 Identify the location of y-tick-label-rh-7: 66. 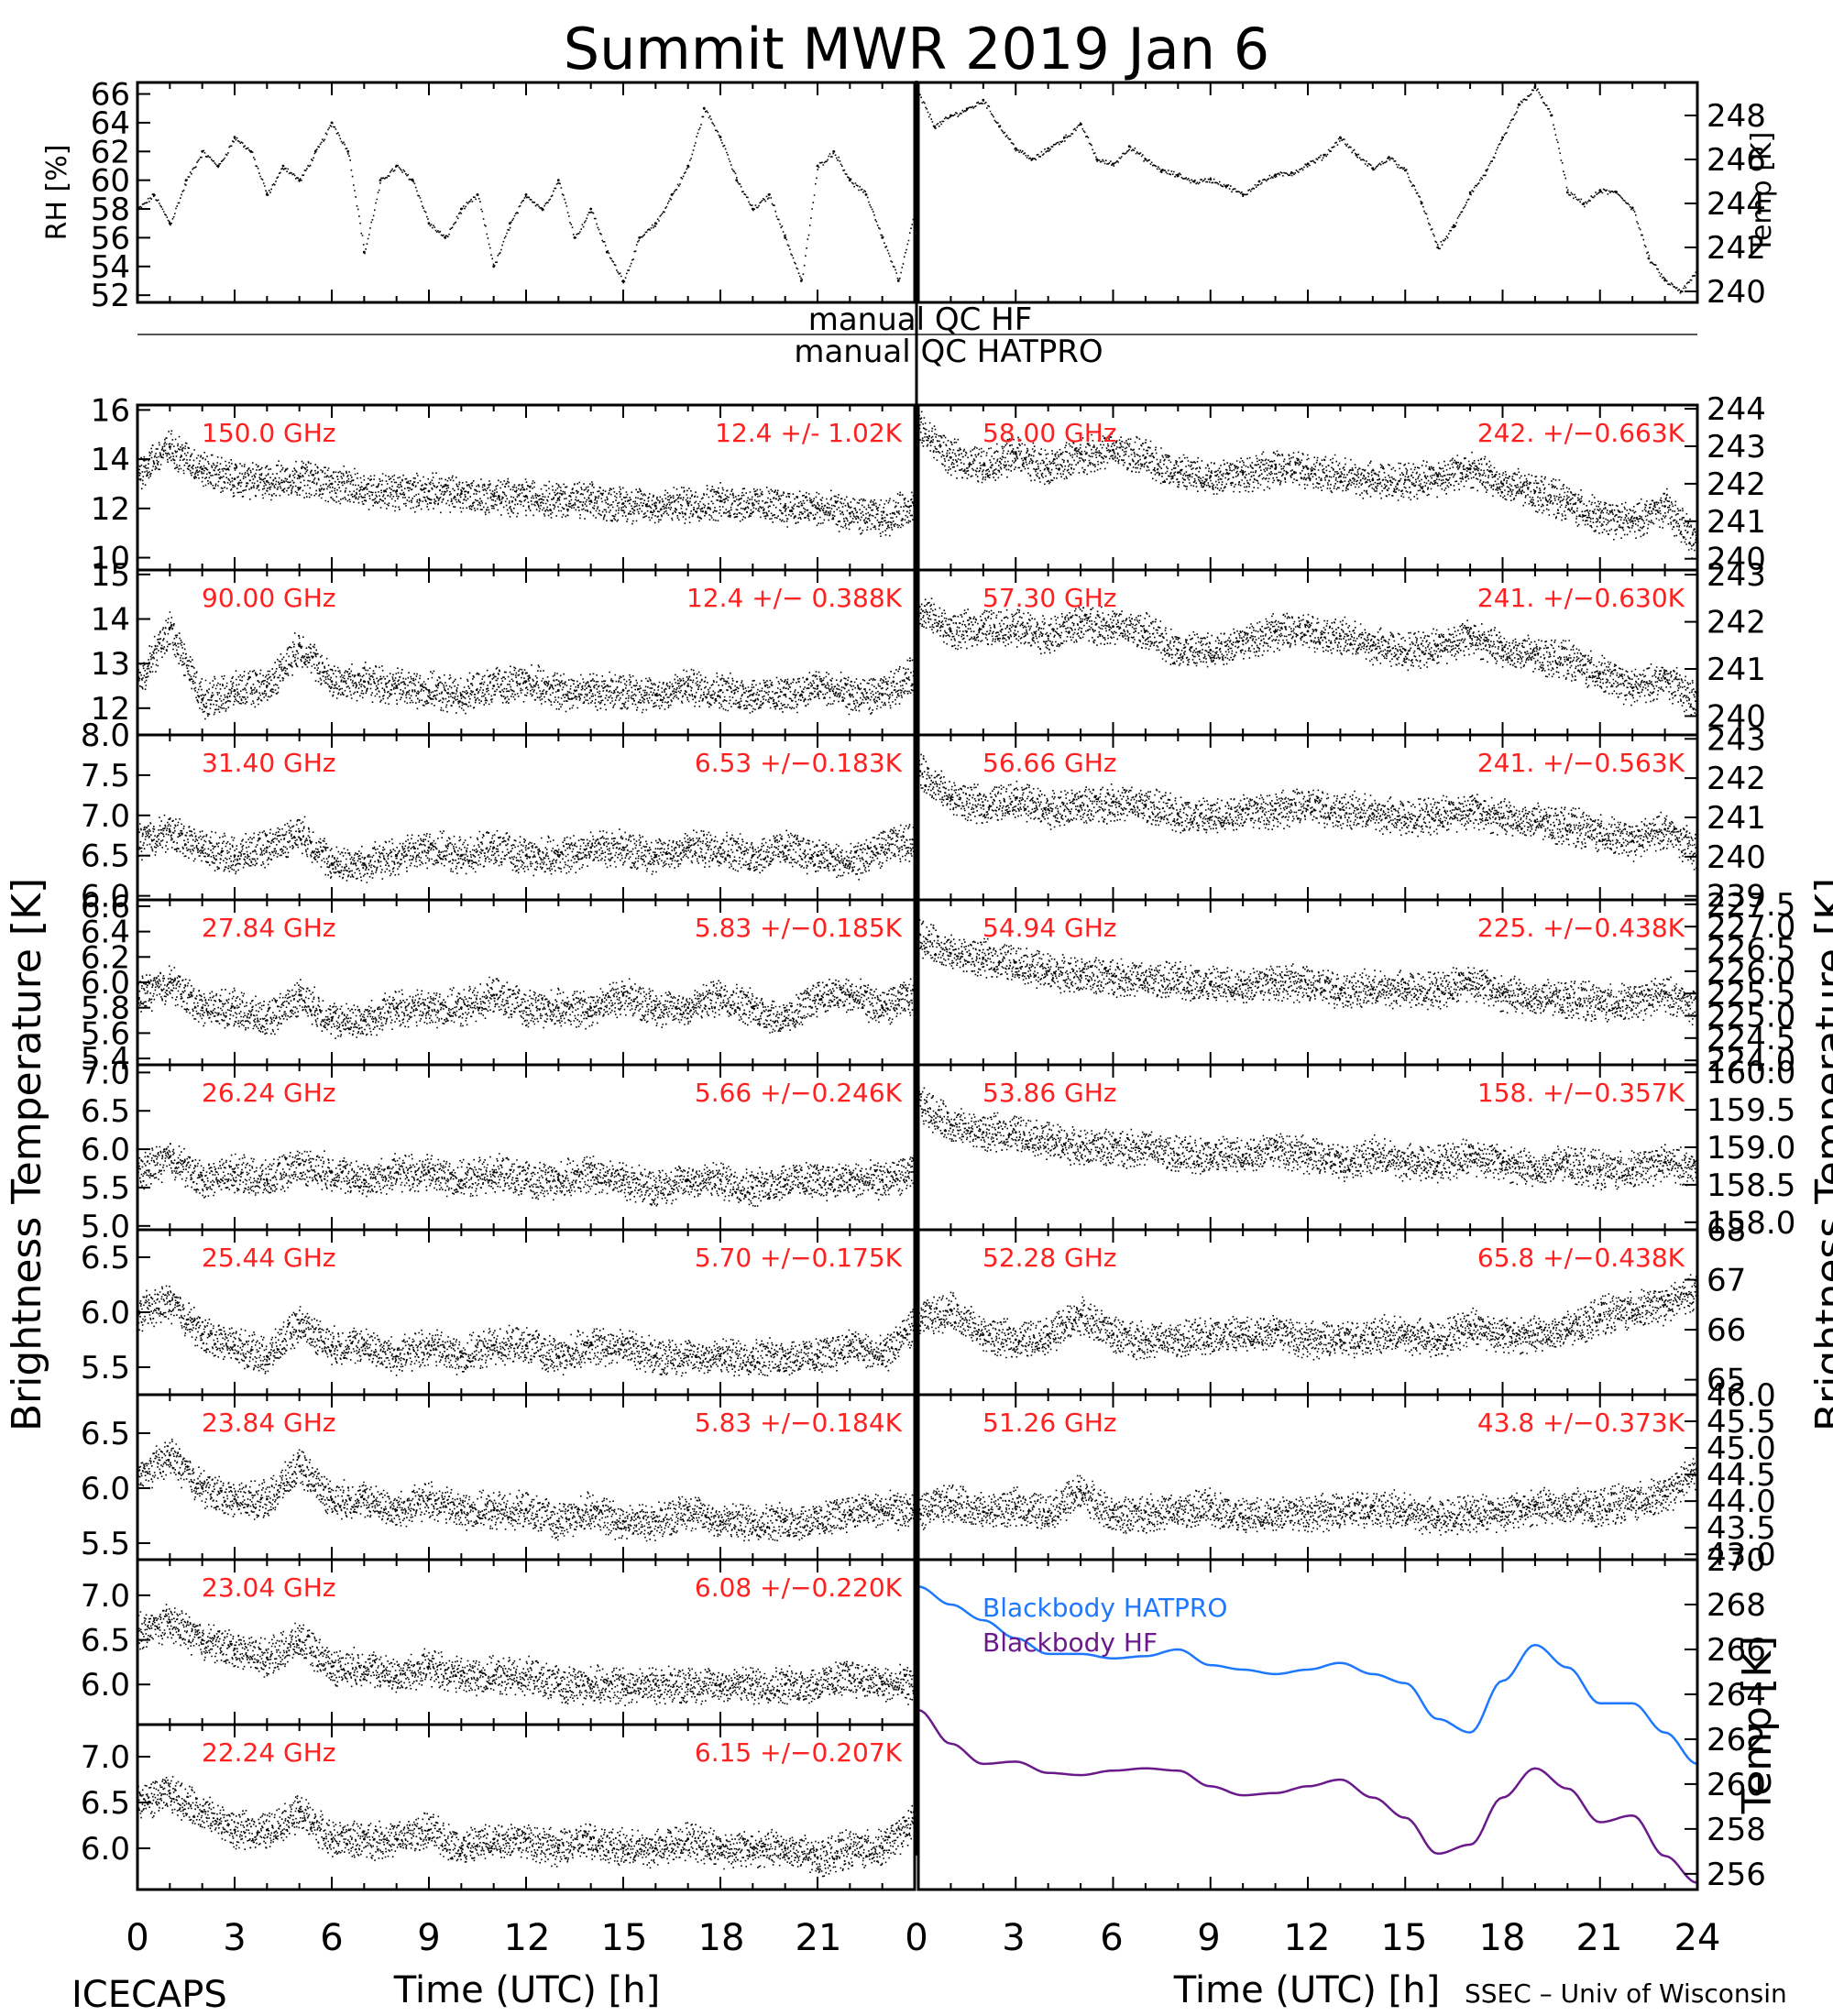
(110, 95).